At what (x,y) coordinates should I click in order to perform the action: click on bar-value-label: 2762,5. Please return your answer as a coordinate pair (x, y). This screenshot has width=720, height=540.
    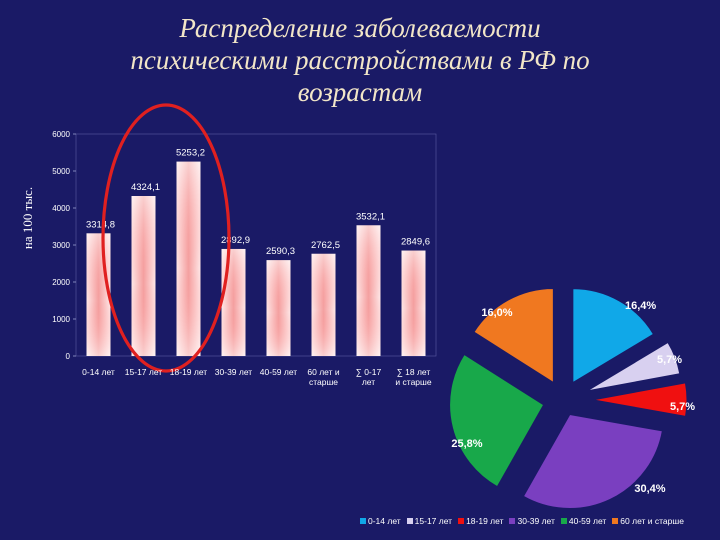
    Looking at the image, I should click on (325, 245).